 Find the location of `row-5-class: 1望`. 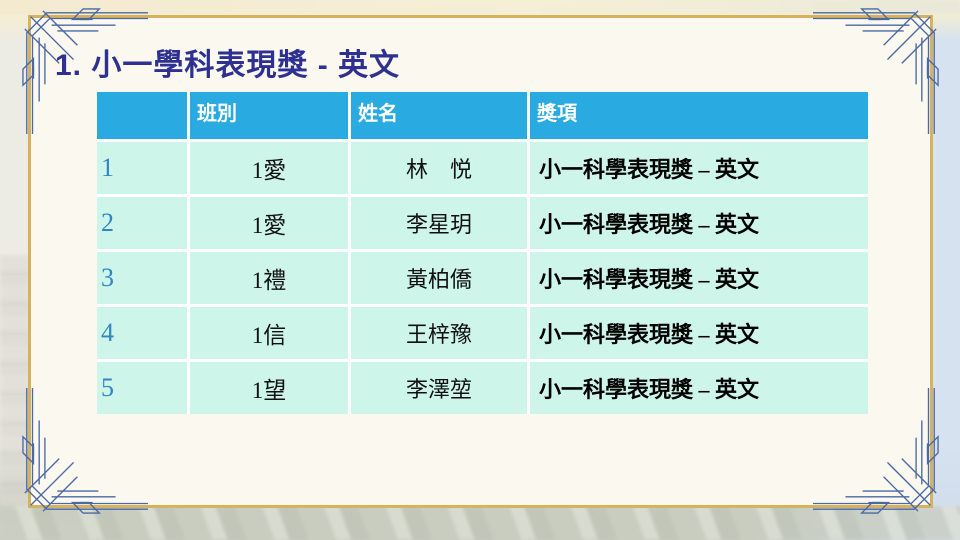

row-5-class: 1望 is located at coordinates (269, 388).